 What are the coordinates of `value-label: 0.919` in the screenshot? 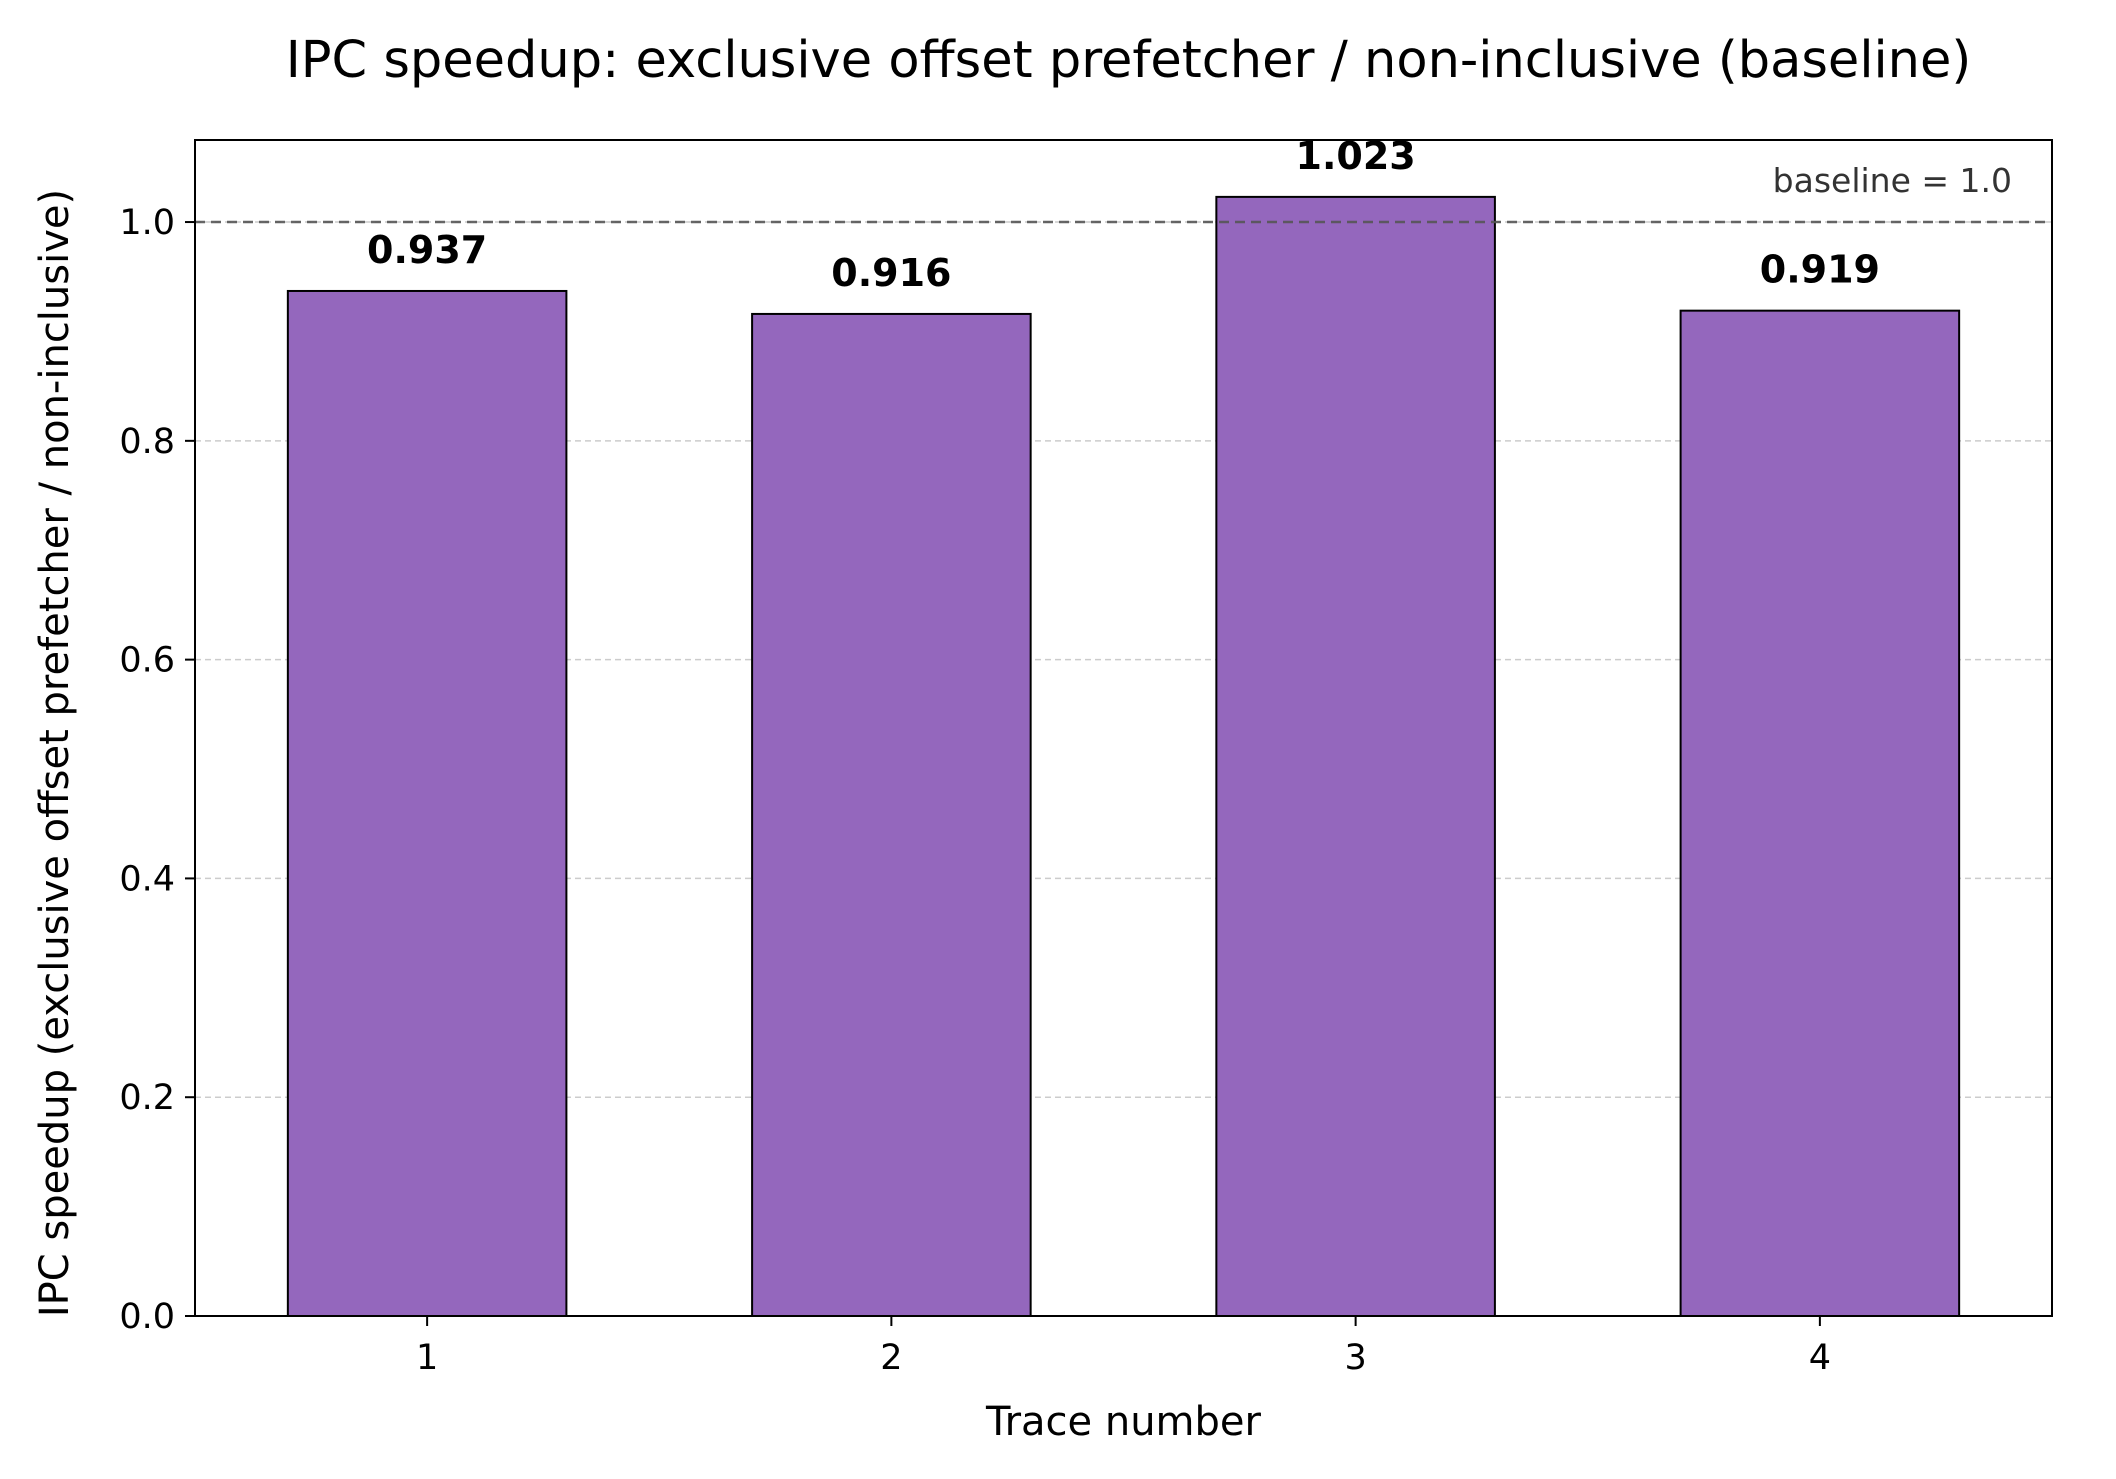 It's located at (1820, 270).